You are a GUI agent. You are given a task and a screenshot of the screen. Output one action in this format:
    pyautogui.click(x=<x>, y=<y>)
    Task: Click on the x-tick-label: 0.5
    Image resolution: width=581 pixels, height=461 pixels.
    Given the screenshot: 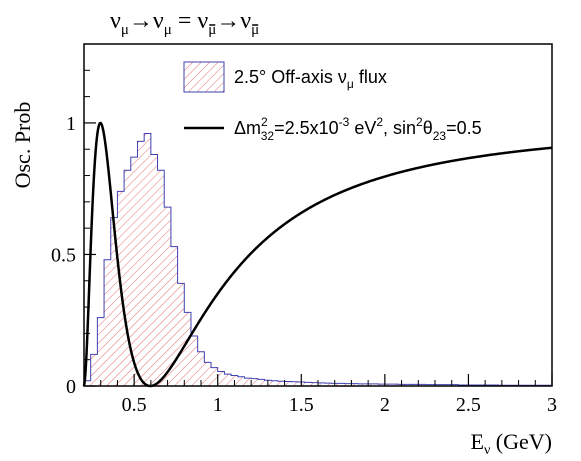 What is the action you would take?
    pyautogui.click(x=134, y=405)
    